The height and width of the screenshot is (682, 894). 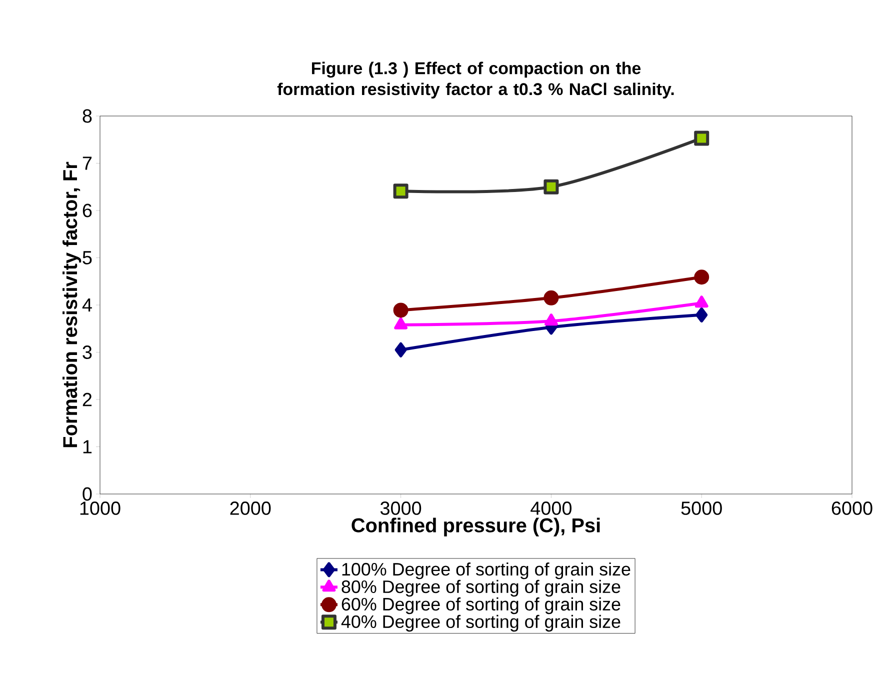 What do you see at coordinates (551, 508) in the screenshot?
I see `x-tick-label: 4000` at bounding box center [551, 508].